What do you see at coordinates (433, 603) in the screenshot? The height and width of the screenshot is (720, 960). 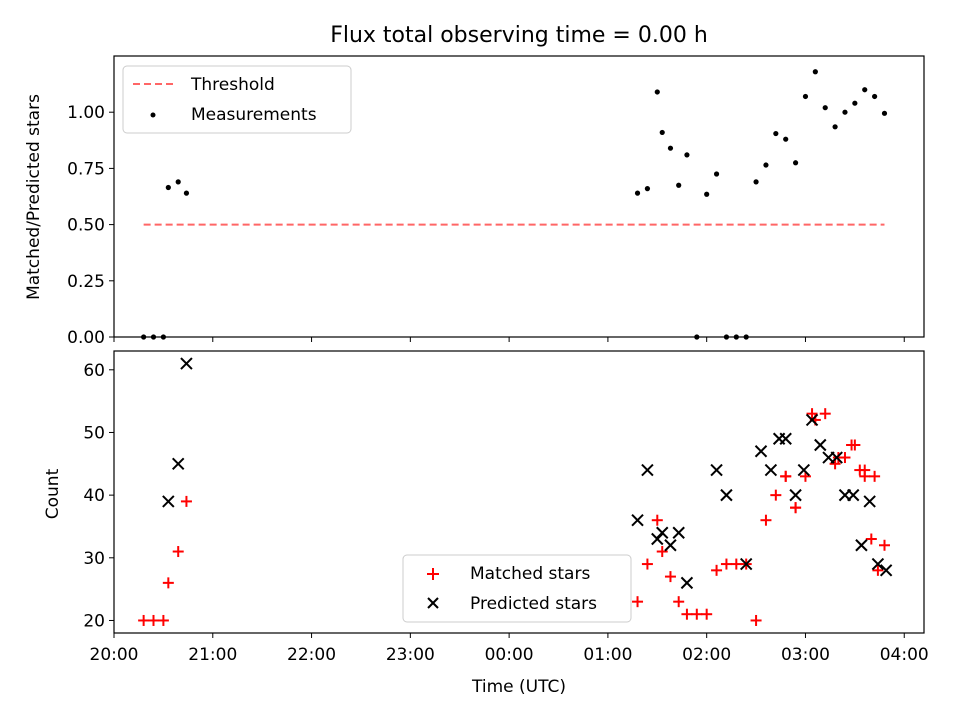 I see `bottom-legend-predicted-swatch` at bounding box center [433, 603].